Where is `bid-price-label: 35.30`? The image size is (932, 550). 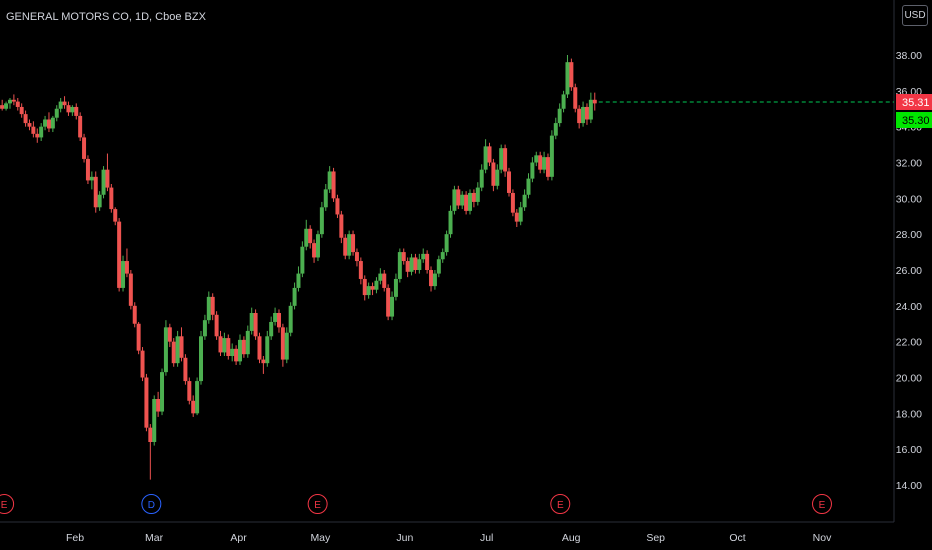
bid-price-label: 35.30 is located at coordinates (916, 121).